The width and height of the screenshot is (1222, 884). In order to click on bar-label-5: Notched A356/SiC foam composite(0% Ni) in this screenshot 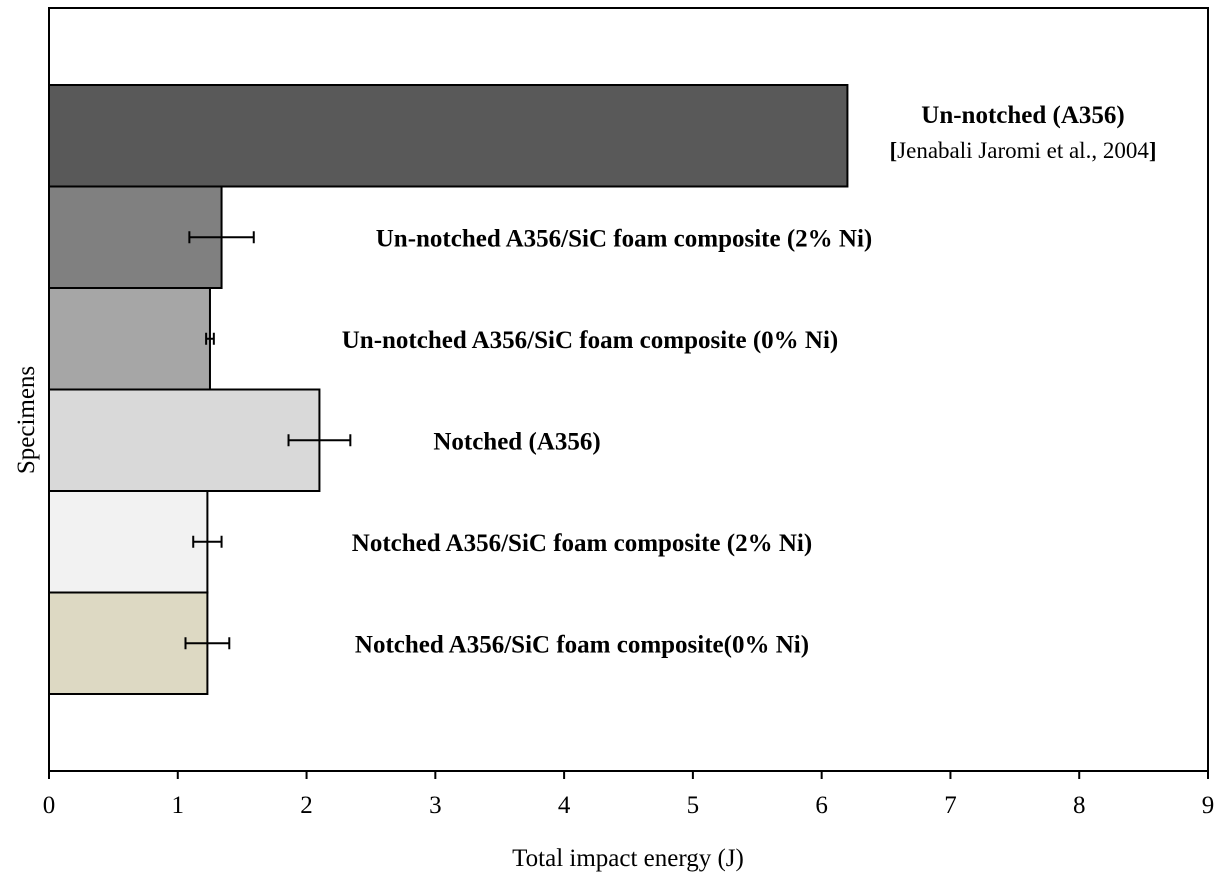, I will do `click(582, 644)`.